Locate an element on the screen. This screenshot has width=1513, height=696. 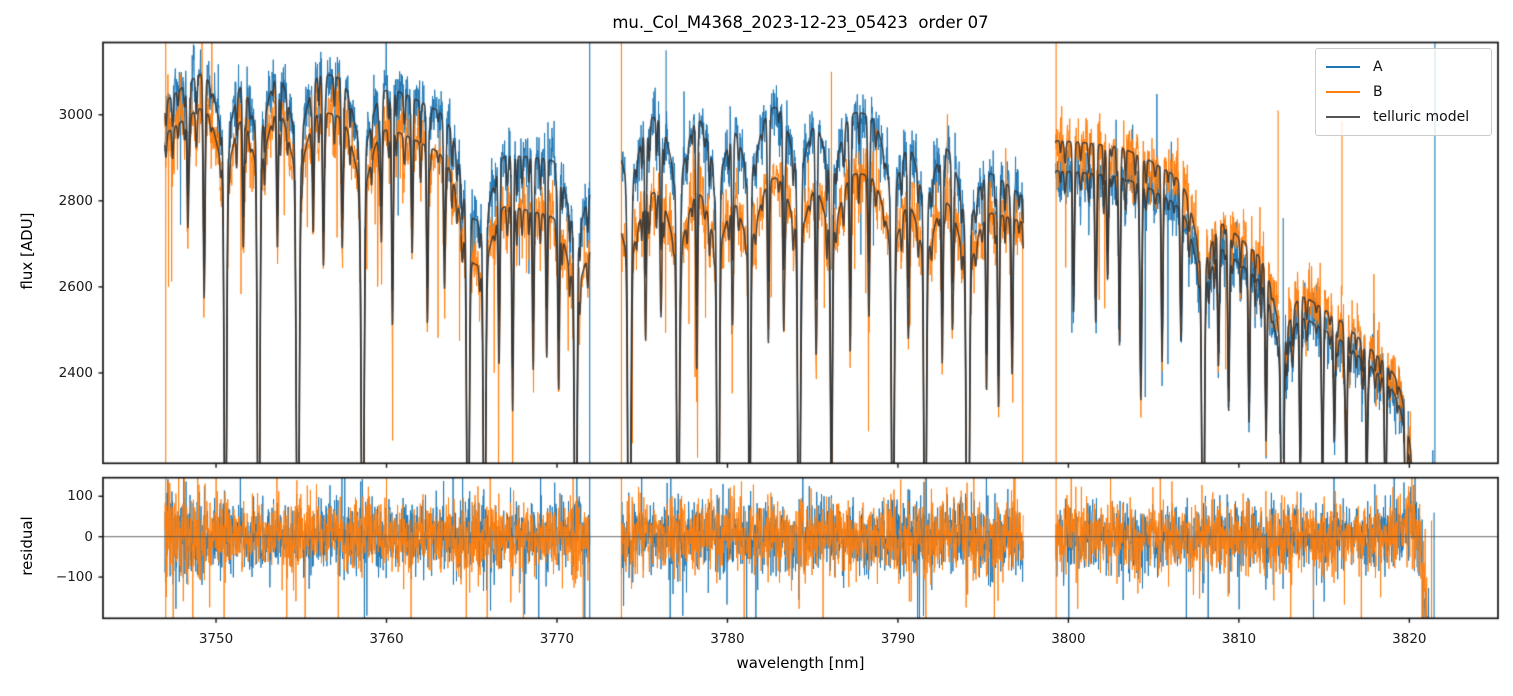
y-tick-label-residual: 0 is located at coordinates (88, 536).